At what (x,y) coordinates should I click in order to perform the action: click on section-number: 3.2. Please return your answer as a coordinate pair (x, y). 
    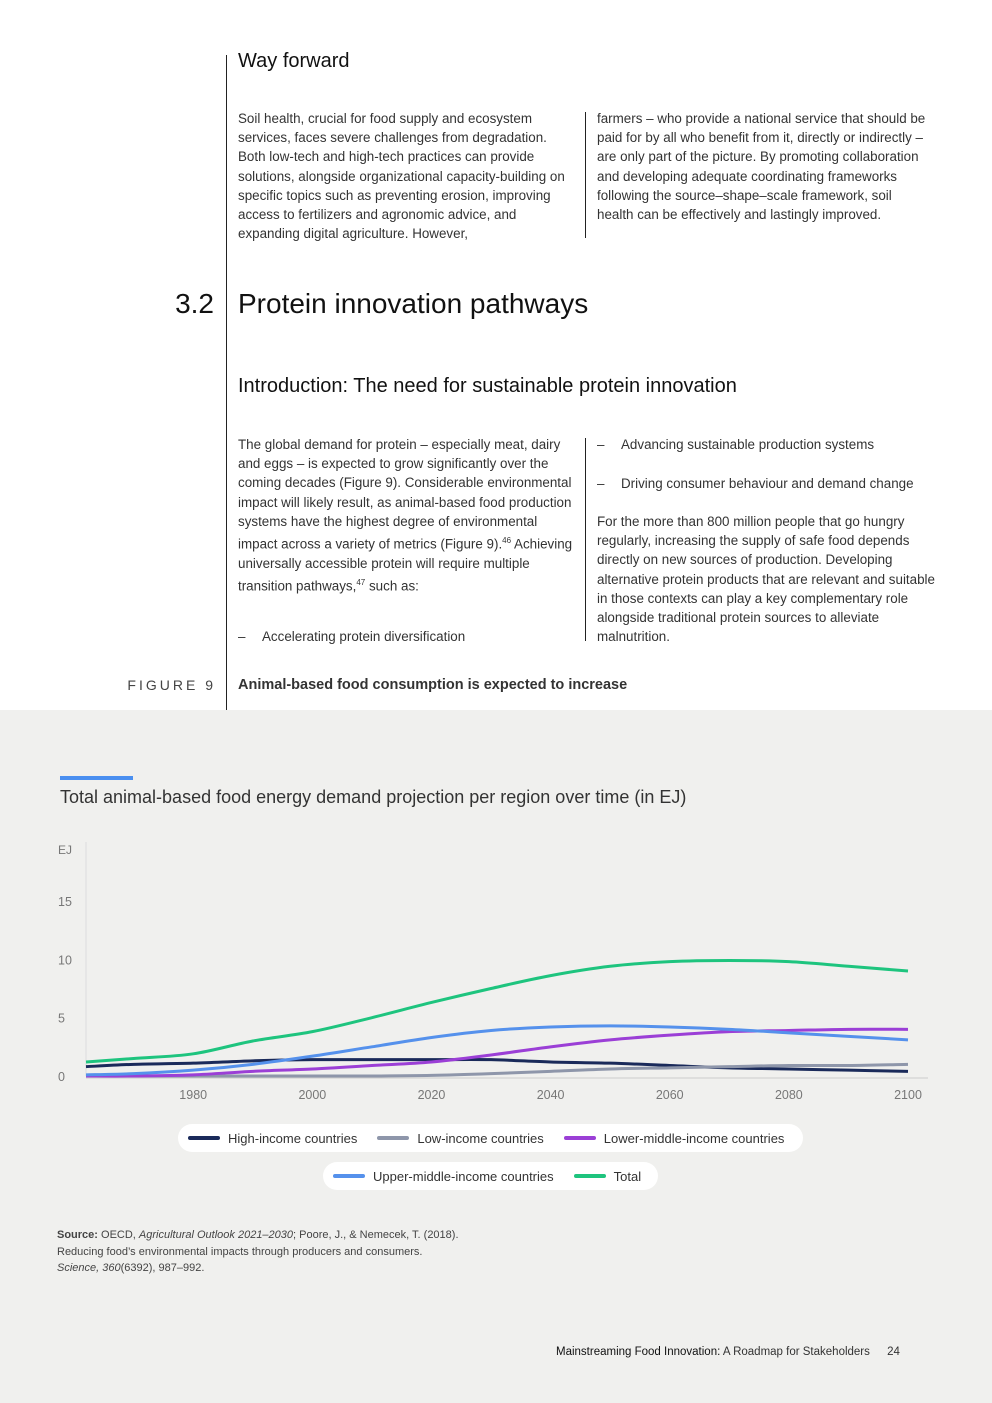
    Looking at the image, I should click on (194, 303).